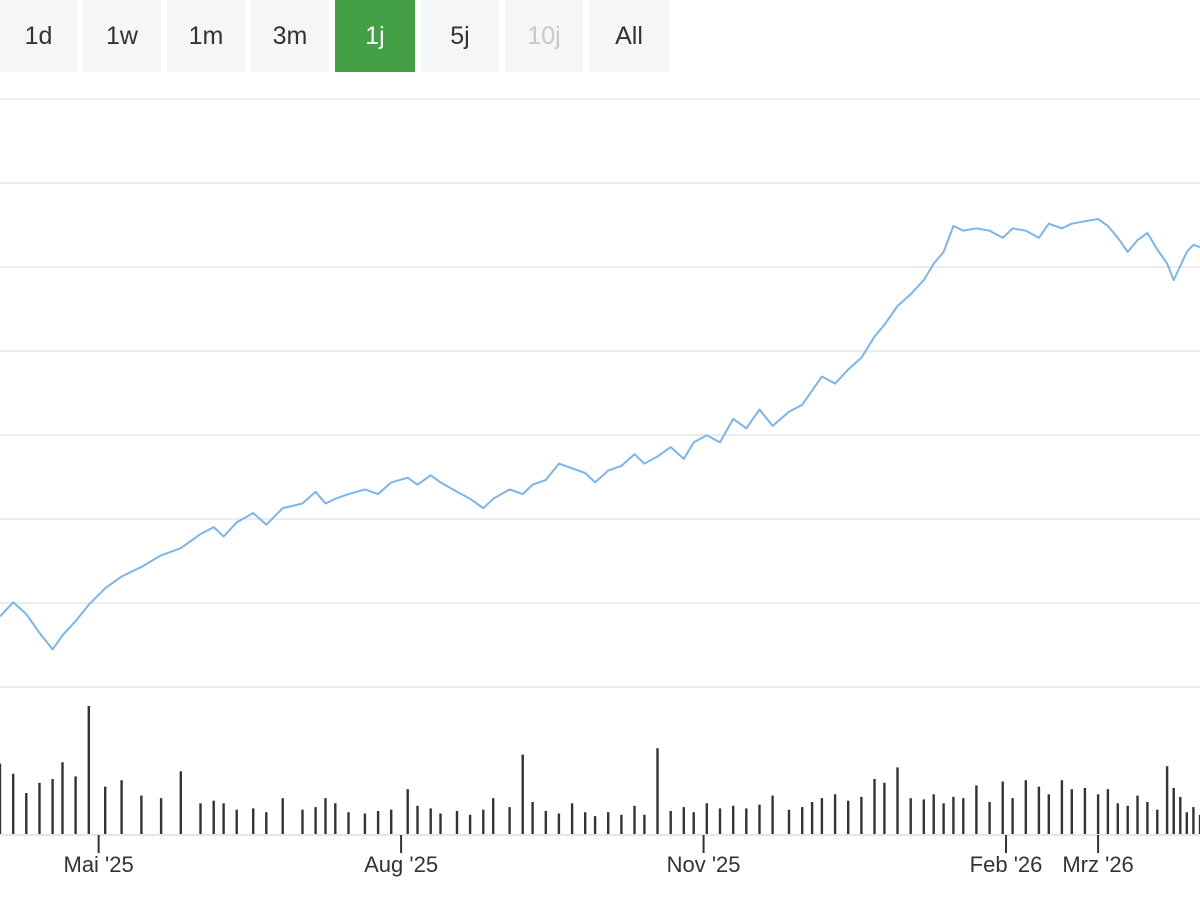 The height and width of the screenshot is (900, 1200). Describe the element at coordinates (122, 36) in the screenshot. I see `range-button-1w: 1w` at that location.